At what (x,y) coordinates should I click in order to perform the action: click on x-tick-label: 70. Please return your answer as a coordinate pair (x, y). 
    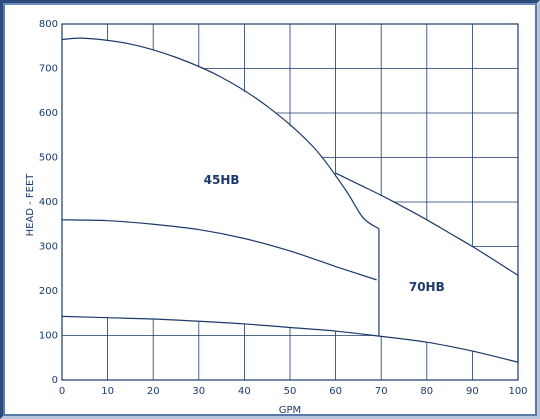
    Looking at the image, I should click on (381, 391).